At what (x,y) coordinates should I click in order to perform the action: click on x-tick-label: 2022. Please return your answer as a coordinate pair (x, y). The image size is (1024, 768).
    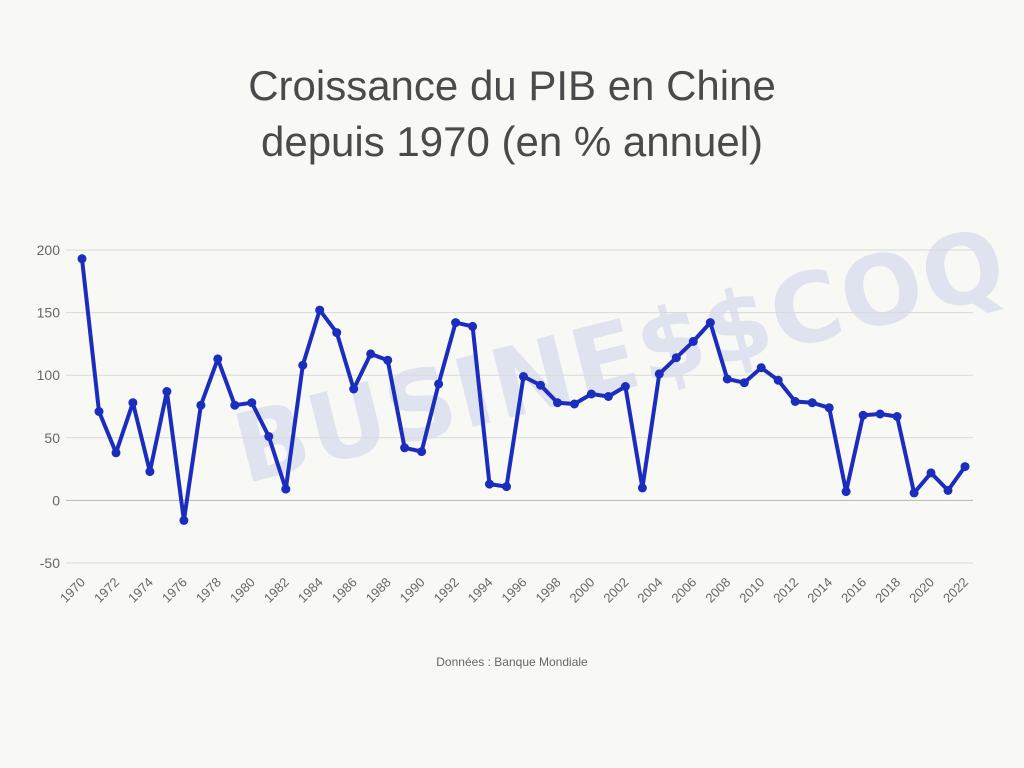
    Looking at the image, I should click on (955, 590).